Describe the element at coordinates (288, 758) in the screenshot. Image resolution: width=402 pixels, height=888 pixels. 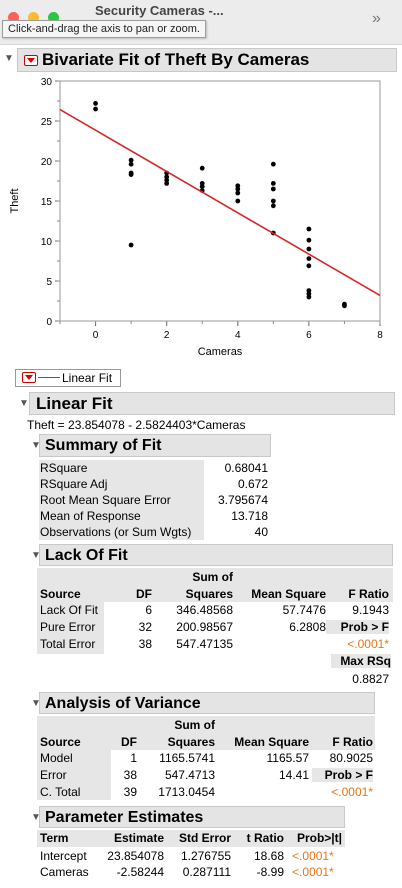
I see `table-cell: 1165.57` at that location.